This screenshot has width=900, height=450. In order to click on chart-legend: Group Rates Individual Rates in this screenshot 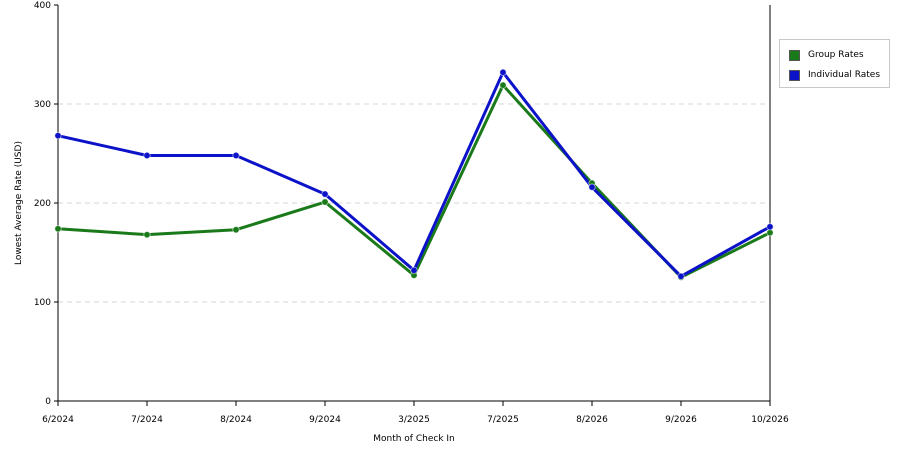, I will do `click(834, 63)`.